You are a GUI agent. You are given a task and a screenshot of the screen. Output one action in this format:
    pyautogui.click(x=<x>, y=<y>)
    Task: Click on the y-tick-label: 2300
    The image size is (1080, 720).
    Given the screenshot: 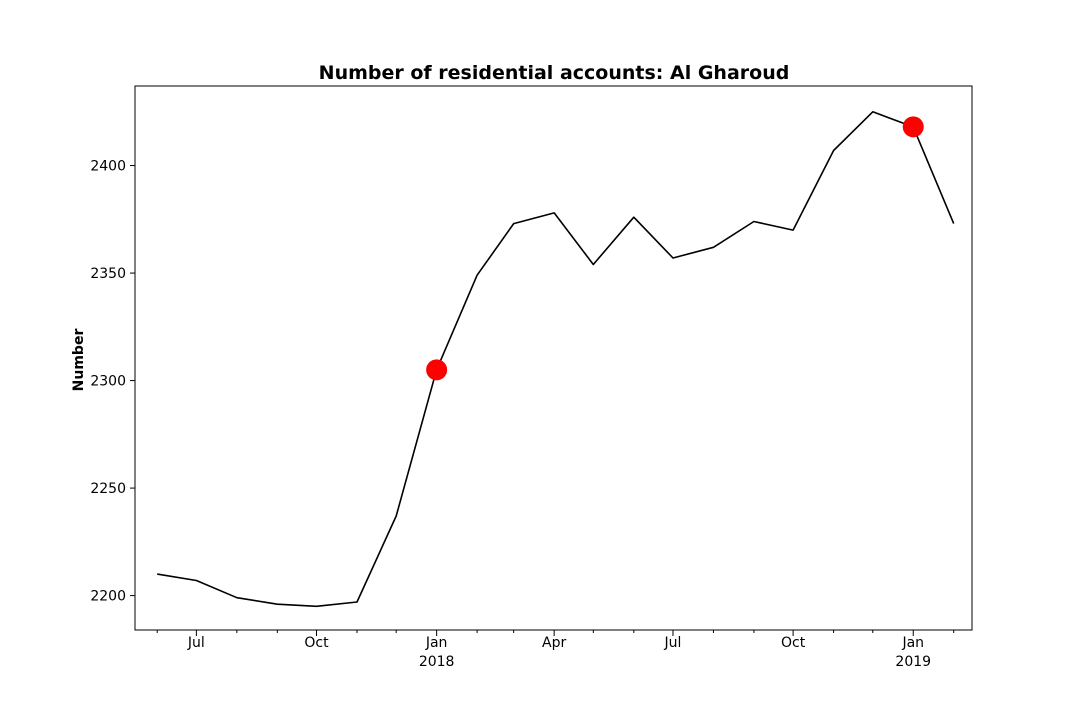 What is the action you would take?
    pyautogui.click(x=108, y=382)
    